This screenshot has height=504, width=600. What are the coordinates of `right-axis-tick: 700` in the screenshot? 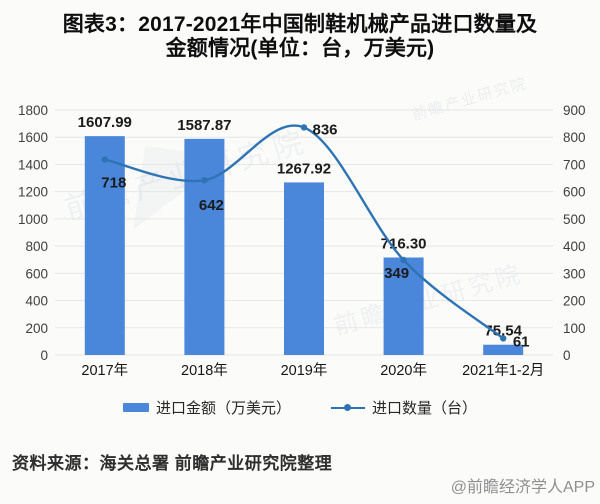 It's located at (574, 164).